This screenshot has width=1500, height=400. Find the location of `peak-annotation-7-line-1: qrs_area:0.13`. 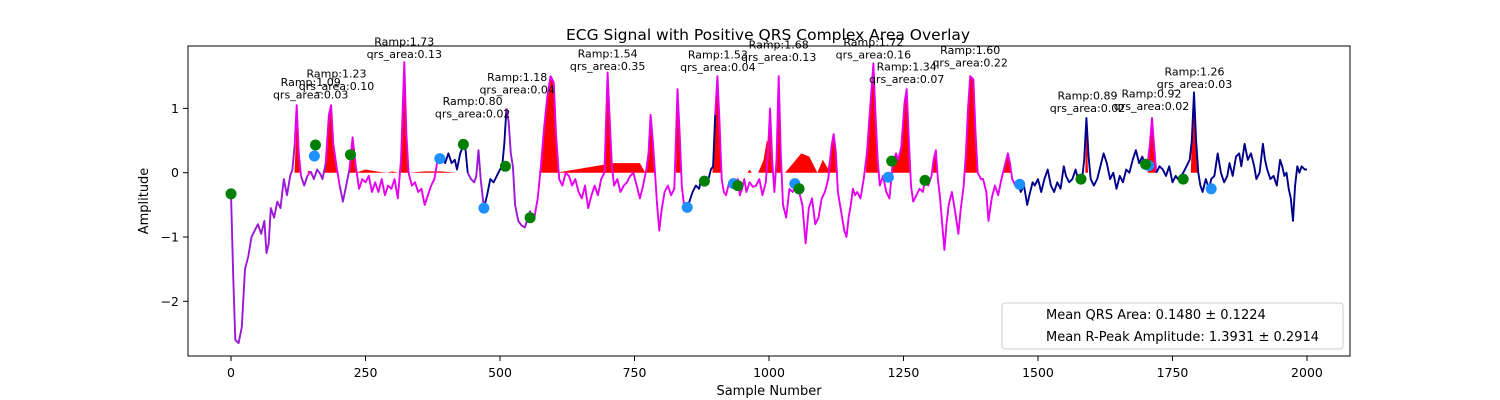

peak-annotation-7-line-1: qrs_area:0.13 is located at coordinates (778, 57).